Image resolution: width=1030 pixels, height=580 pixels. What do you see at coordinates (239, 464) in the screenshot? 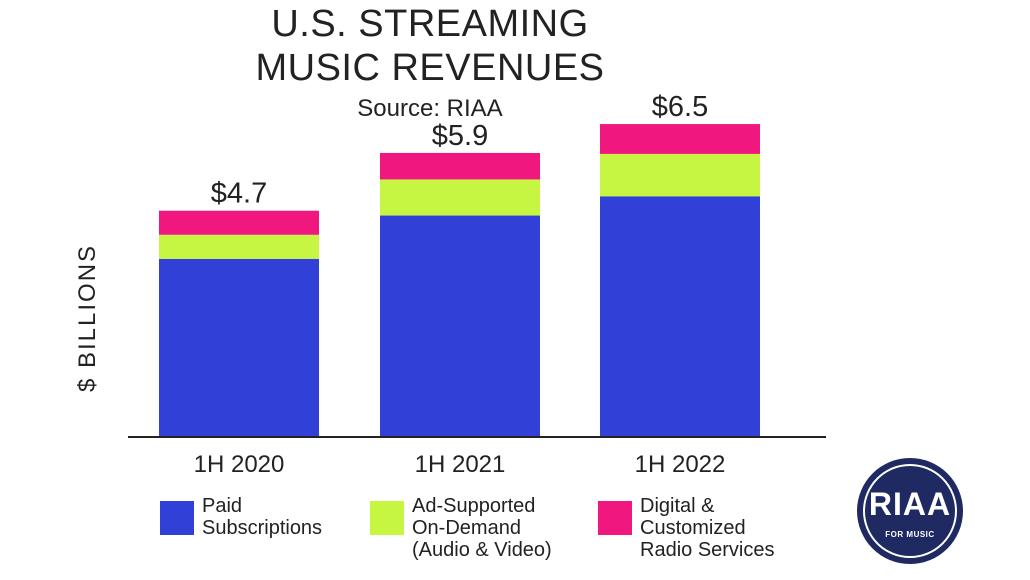
I see `x-tick-label-1: 1H 2020` at bounding box center [239, 464].